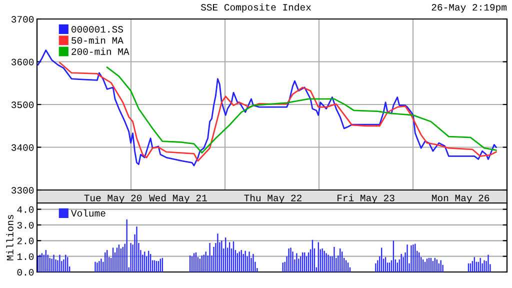 The image size is (512, 288). I want to click on y-tick-label: 0.0, so click(25, 272).